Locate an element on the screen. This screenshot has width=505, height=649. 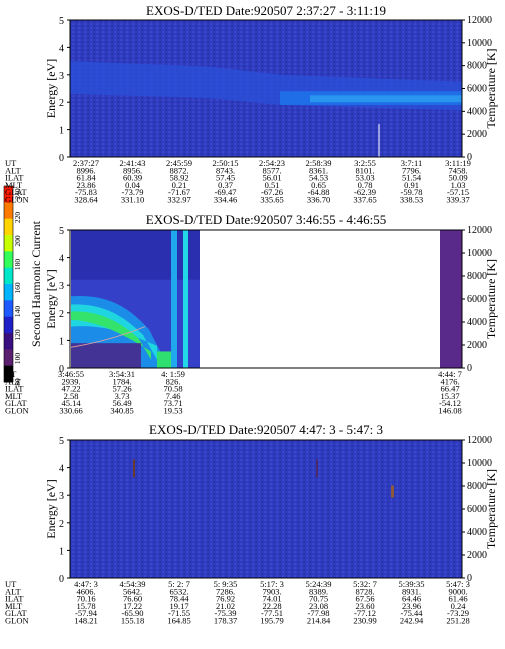
row-value: 5:39:35 is located at coordinates (412, 584).